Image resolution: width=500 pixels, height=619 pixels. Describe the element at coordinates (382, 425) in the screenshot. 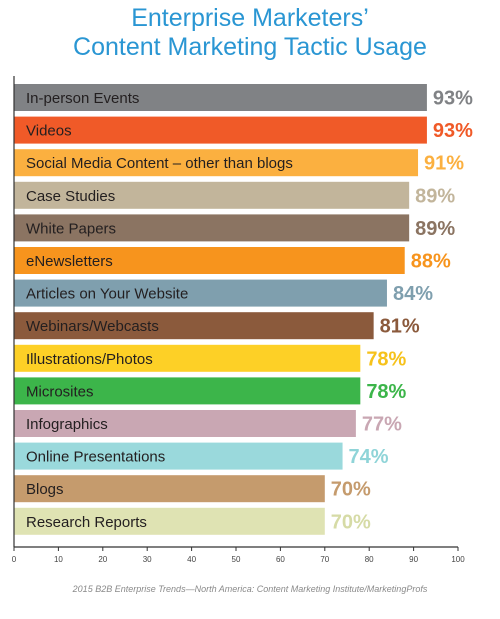

I see `value-label: 77%` at that location.